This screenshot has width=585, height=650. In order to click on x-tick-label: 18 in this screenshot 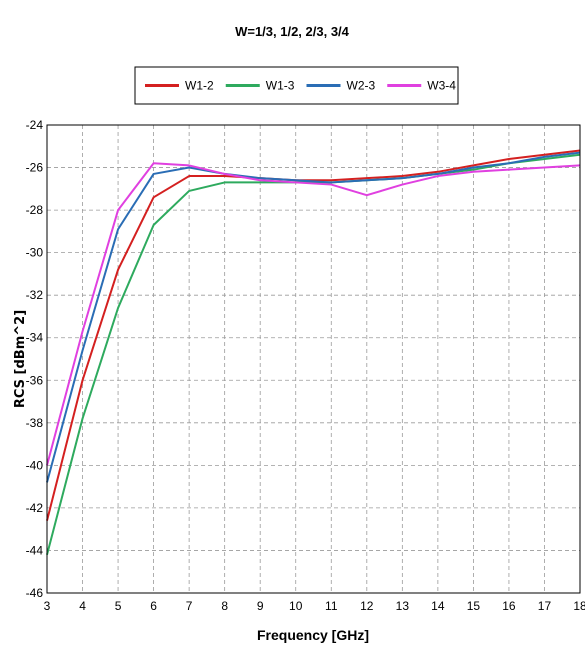, I will do `click(579, 606)`.